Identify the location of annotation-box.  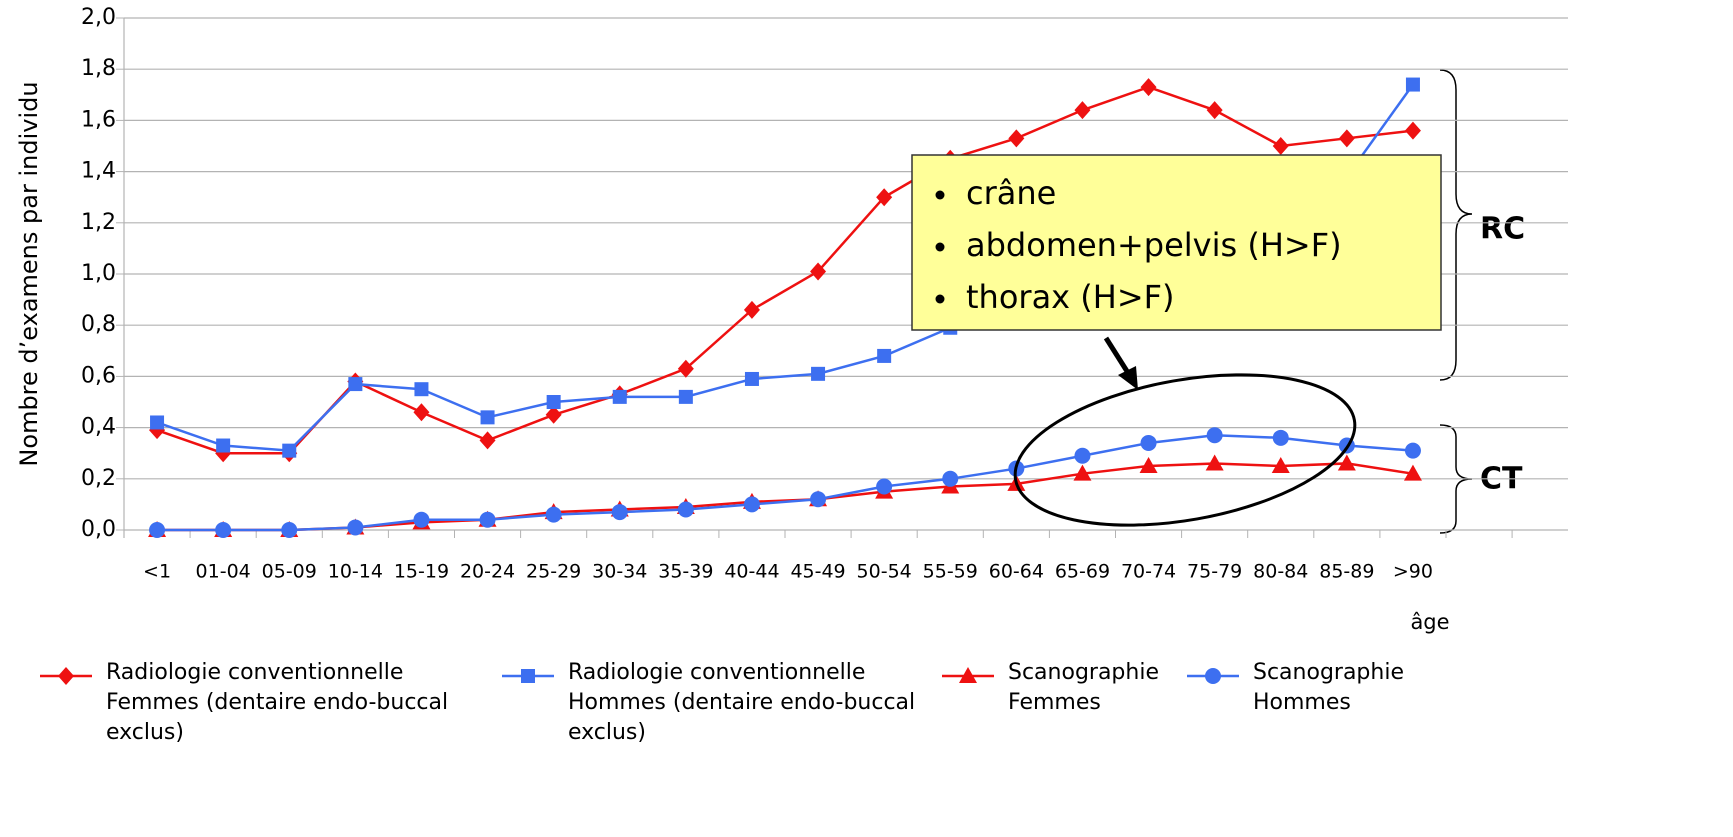
(1176, 242).